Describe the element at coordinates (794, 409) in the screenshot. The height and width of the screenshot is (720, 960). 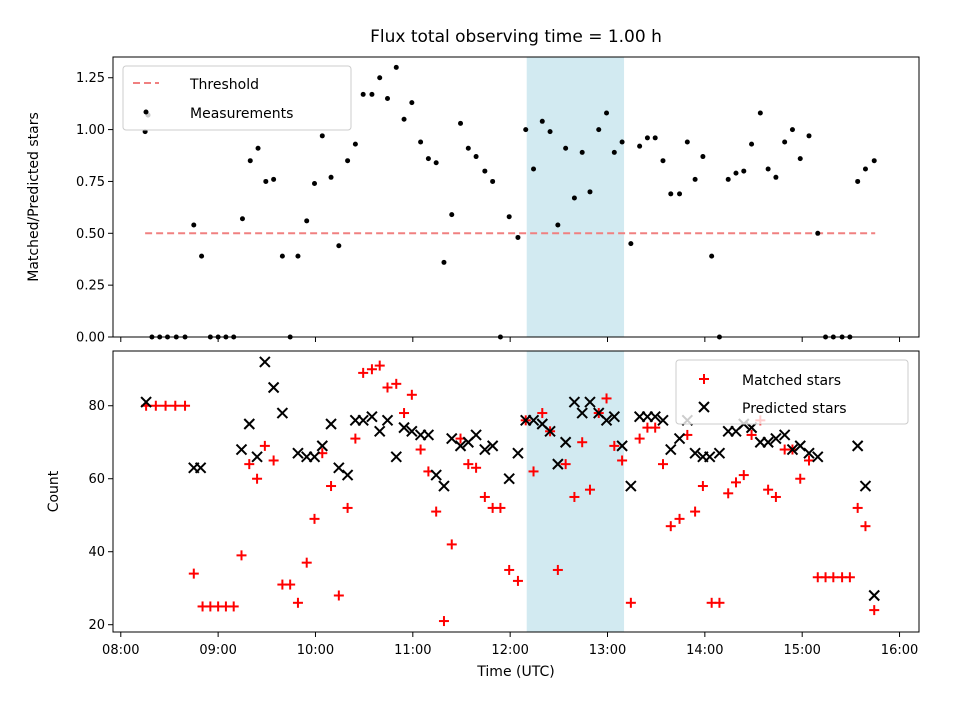
I see `legend-predicted-label: Predicted stars` at that location.